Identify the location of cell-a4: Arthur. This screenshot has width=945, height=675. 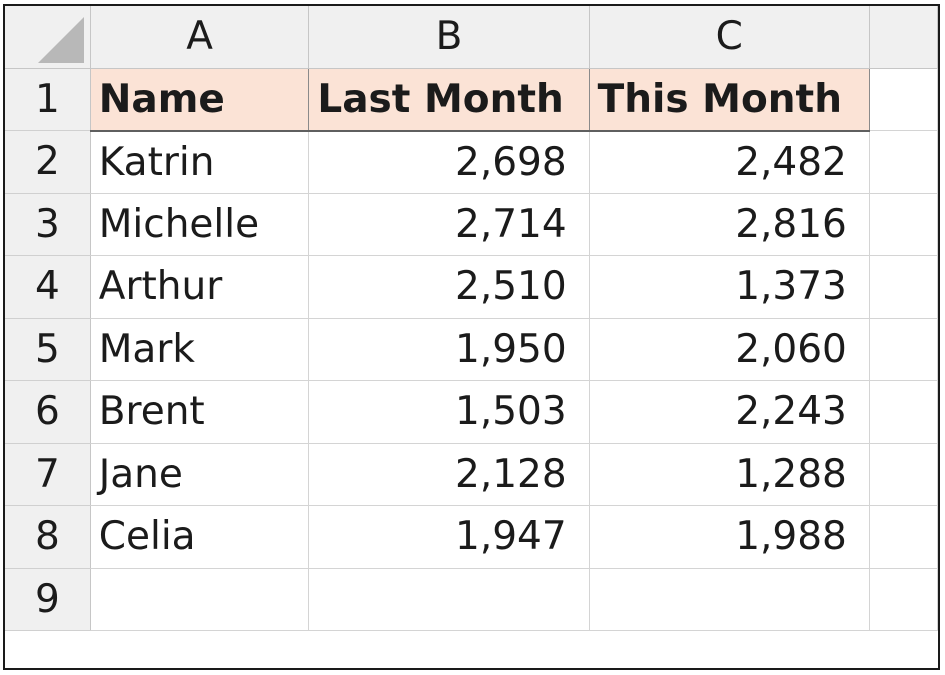
(200, 287).